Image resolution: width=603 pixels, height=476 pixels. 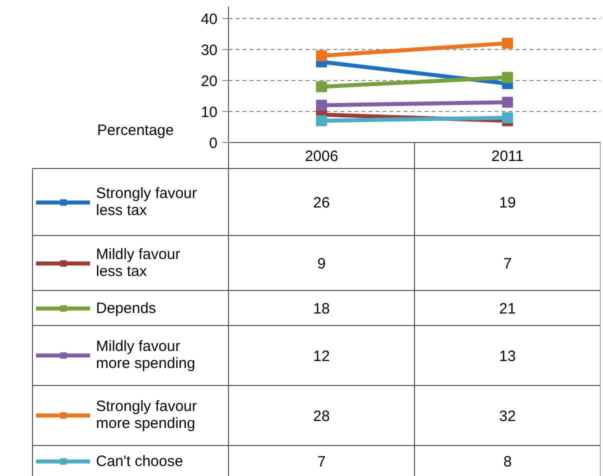 What do you see at coordinates (146, 202) in the screenshot?
I see `legend-label: Strongly favour less tax` at bounding box center [146, 202].